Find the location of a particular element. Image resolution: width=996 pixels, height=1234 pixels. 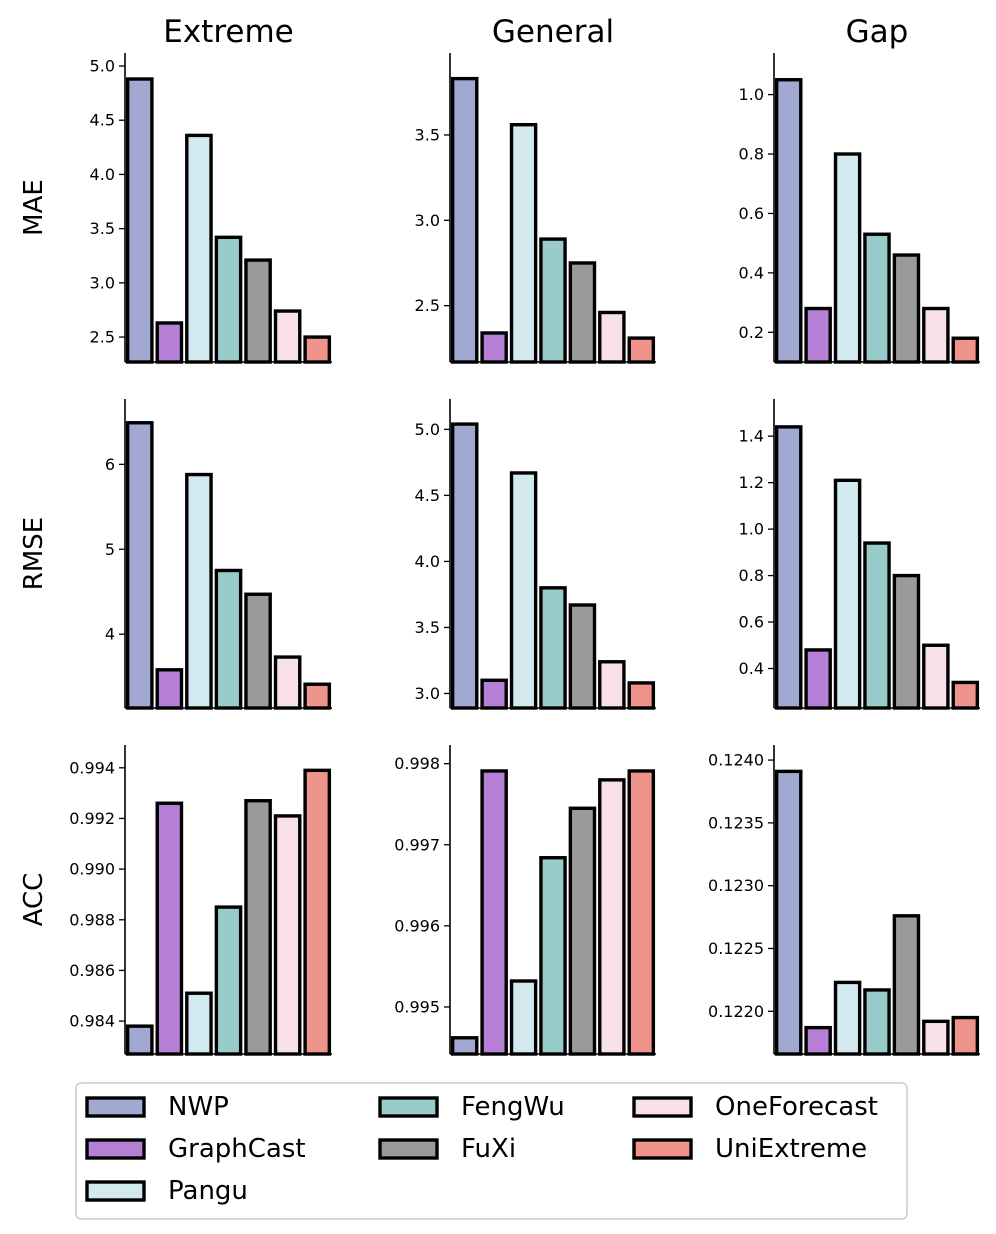

y-tick-label: 0.2 is located at coordinates (751, 332).